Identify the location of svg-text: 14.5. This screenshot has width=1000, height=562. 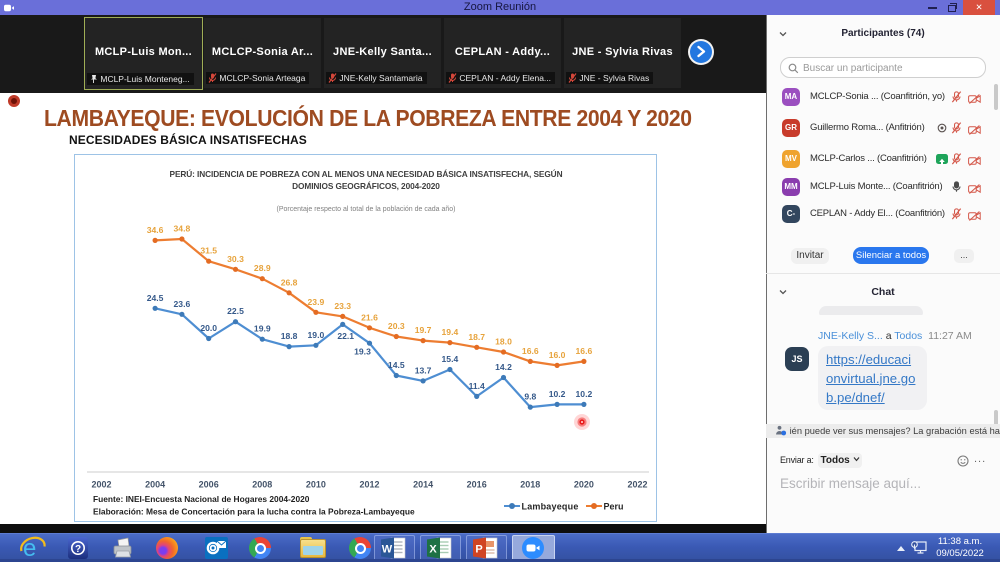
(396, 365).